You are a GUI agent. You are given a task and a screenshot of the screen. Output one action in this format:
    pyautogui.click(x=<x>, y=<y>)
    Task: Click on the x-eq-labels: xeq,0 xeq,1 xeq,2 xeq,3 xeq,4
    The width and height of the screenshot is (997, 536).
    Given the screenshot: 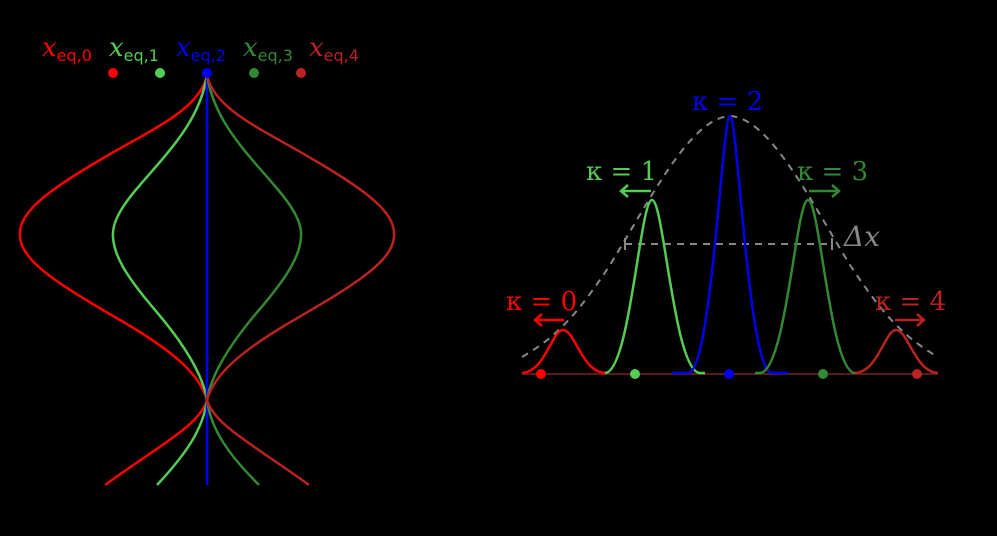 What is the action you would take?
    pyautogui.click(x=200, y=49)
    